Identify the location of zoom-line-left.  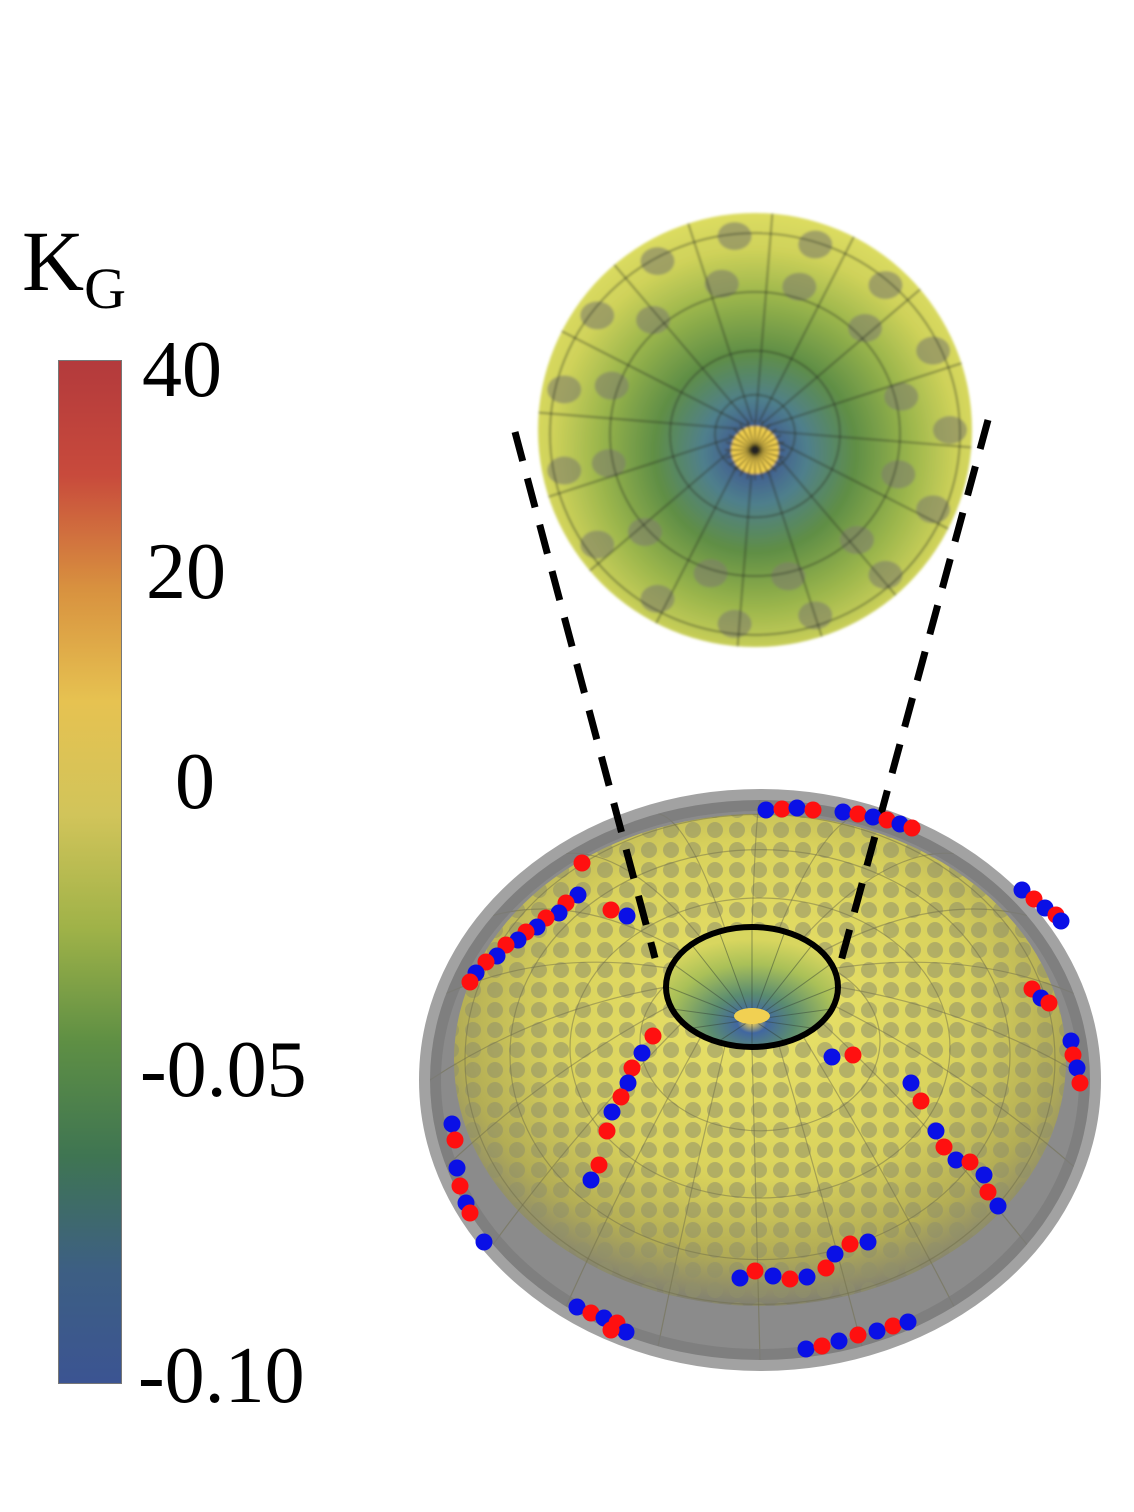
(585, 695).